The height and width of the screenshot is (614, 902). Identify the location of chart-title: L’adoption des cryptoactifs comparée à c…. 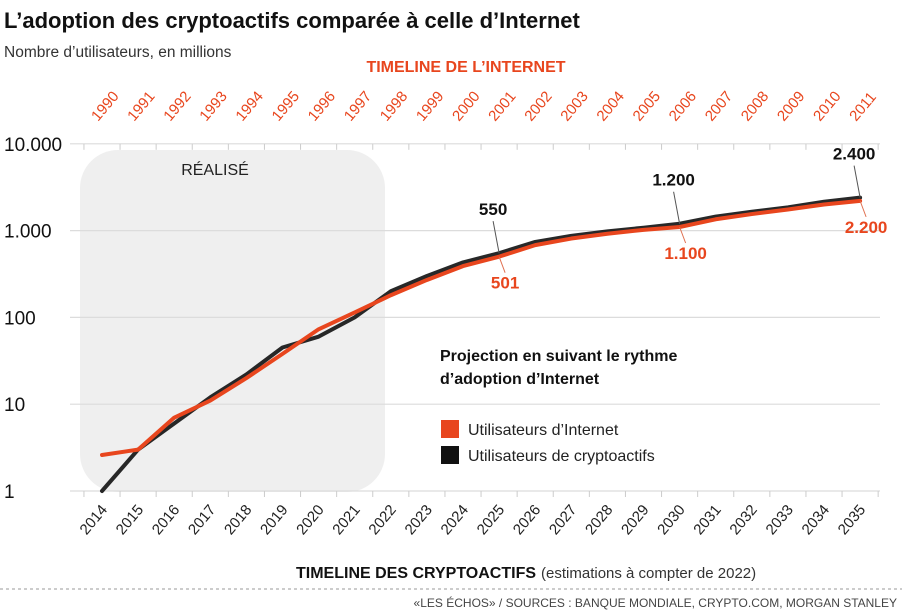
(292, 20).